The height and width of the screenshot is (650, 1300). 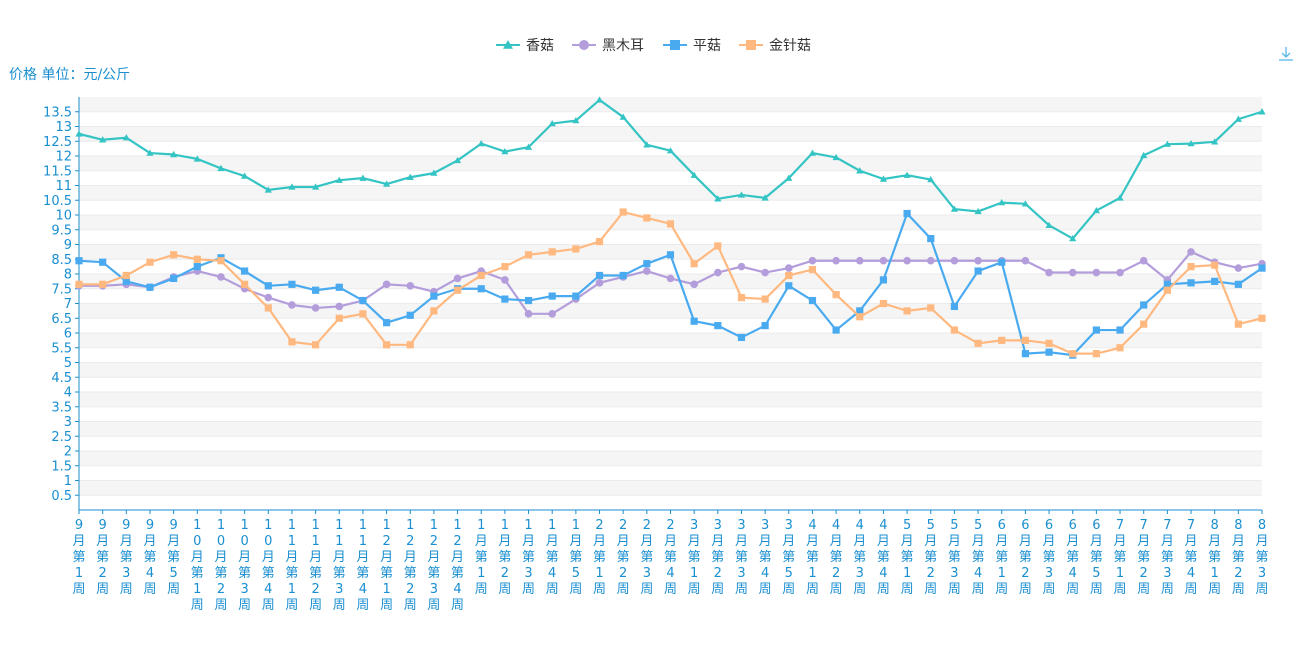 I want to click on legend-item-1: 香菇, so click(x=525, y=46).